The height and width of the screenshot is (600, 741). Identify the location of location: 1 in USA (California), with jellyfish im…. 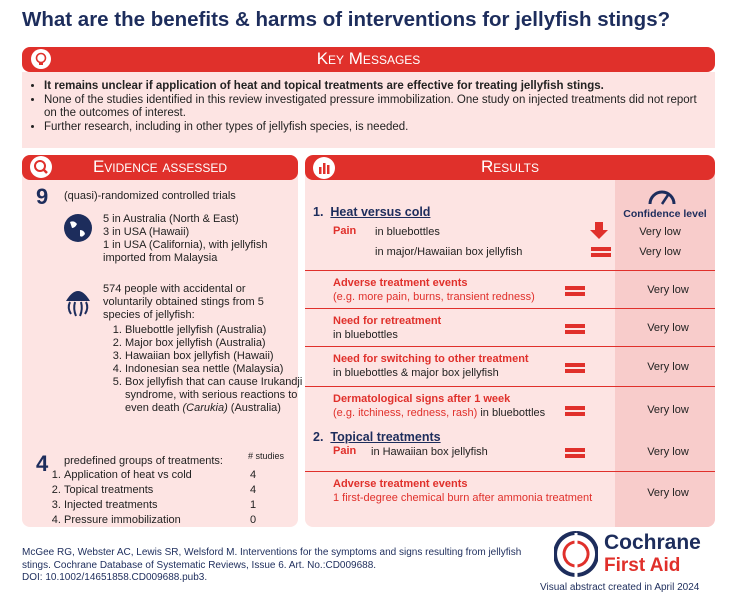
(185, 251).